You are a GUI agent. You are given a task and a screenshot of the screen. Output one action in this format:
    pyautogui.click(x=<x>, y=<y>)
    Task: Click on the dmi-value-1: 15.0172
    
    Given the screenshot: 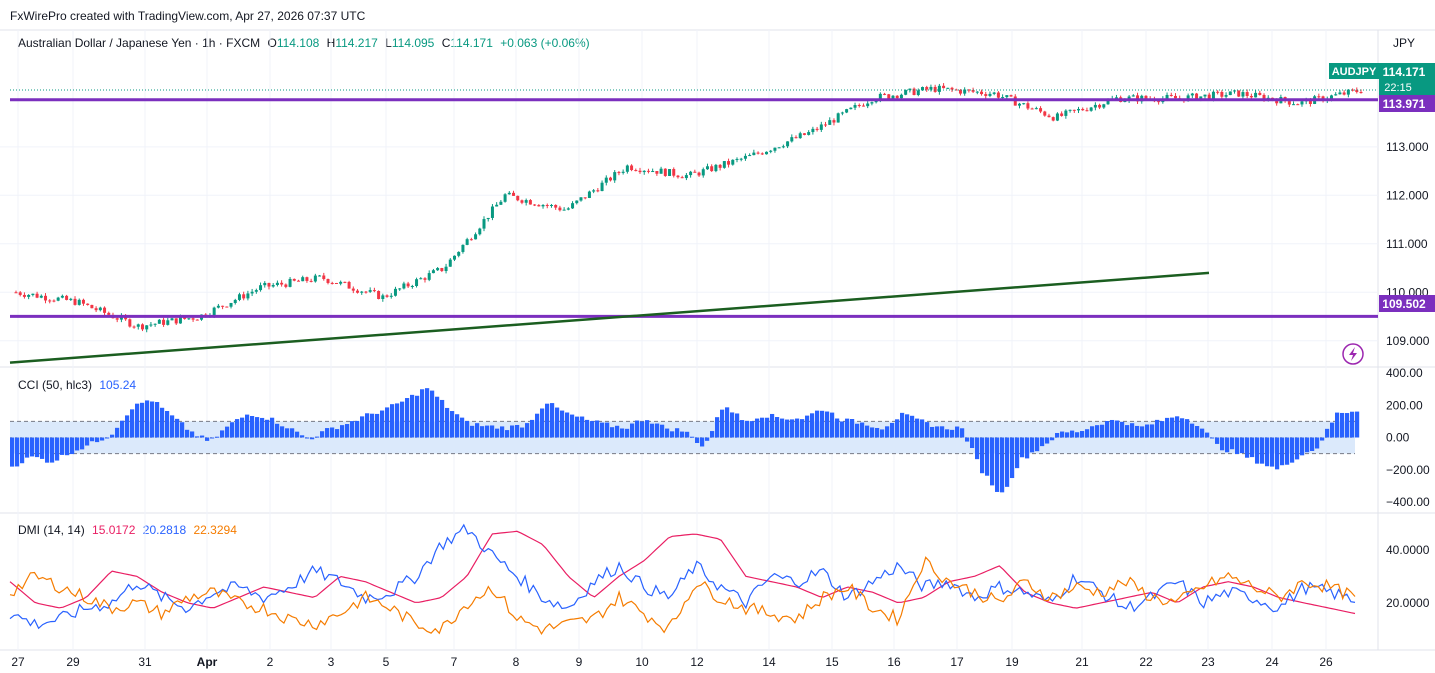 What is the action you would take?
    pyautogui.click(x=114, y=530)
    